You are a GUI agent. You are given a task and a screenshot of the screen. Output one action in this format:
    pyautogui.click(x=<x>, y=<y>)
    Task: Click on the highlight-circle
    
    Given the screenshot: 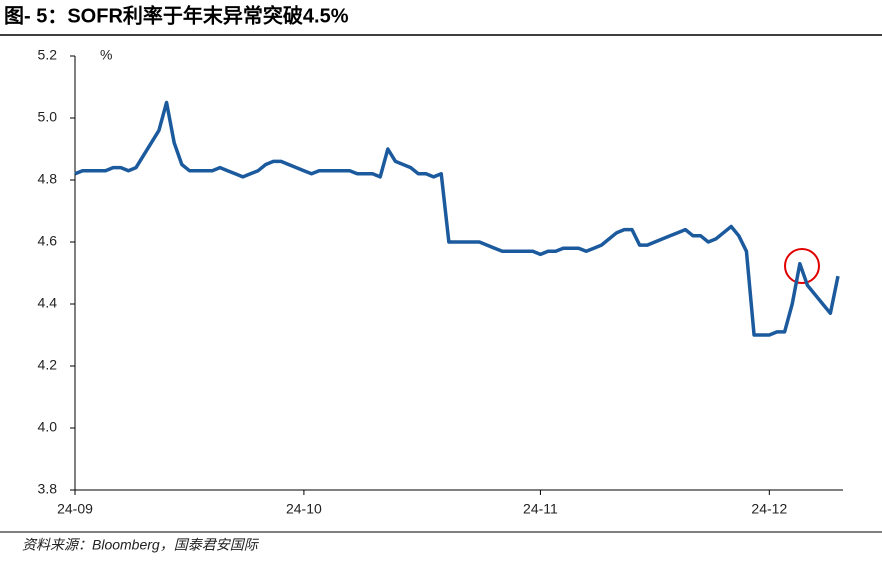 What is the action you would take?
    pyautogui.click(x=802, y=266)
    